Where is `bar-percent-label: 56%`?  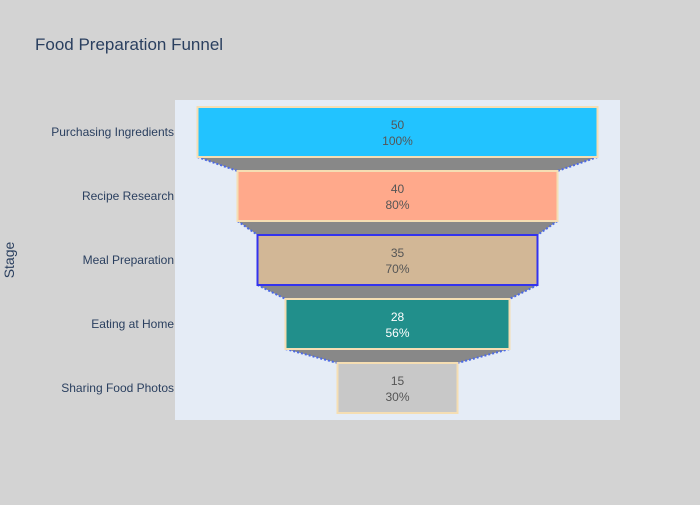
bar-percent-label: 56% is located at coordinates (397, 333).